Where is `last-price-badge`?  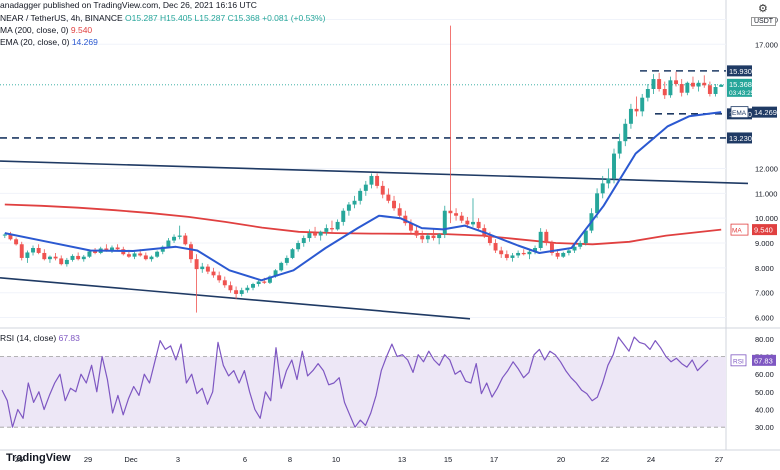 last-price-badge is located at coordinates (739, 87).